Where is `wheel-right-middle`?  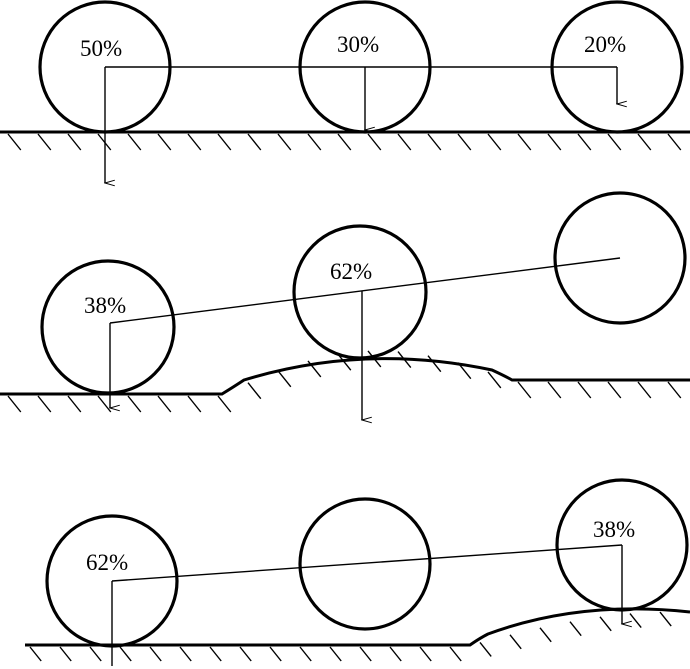 wheel-right-middle is located at coordinates (620, 258).